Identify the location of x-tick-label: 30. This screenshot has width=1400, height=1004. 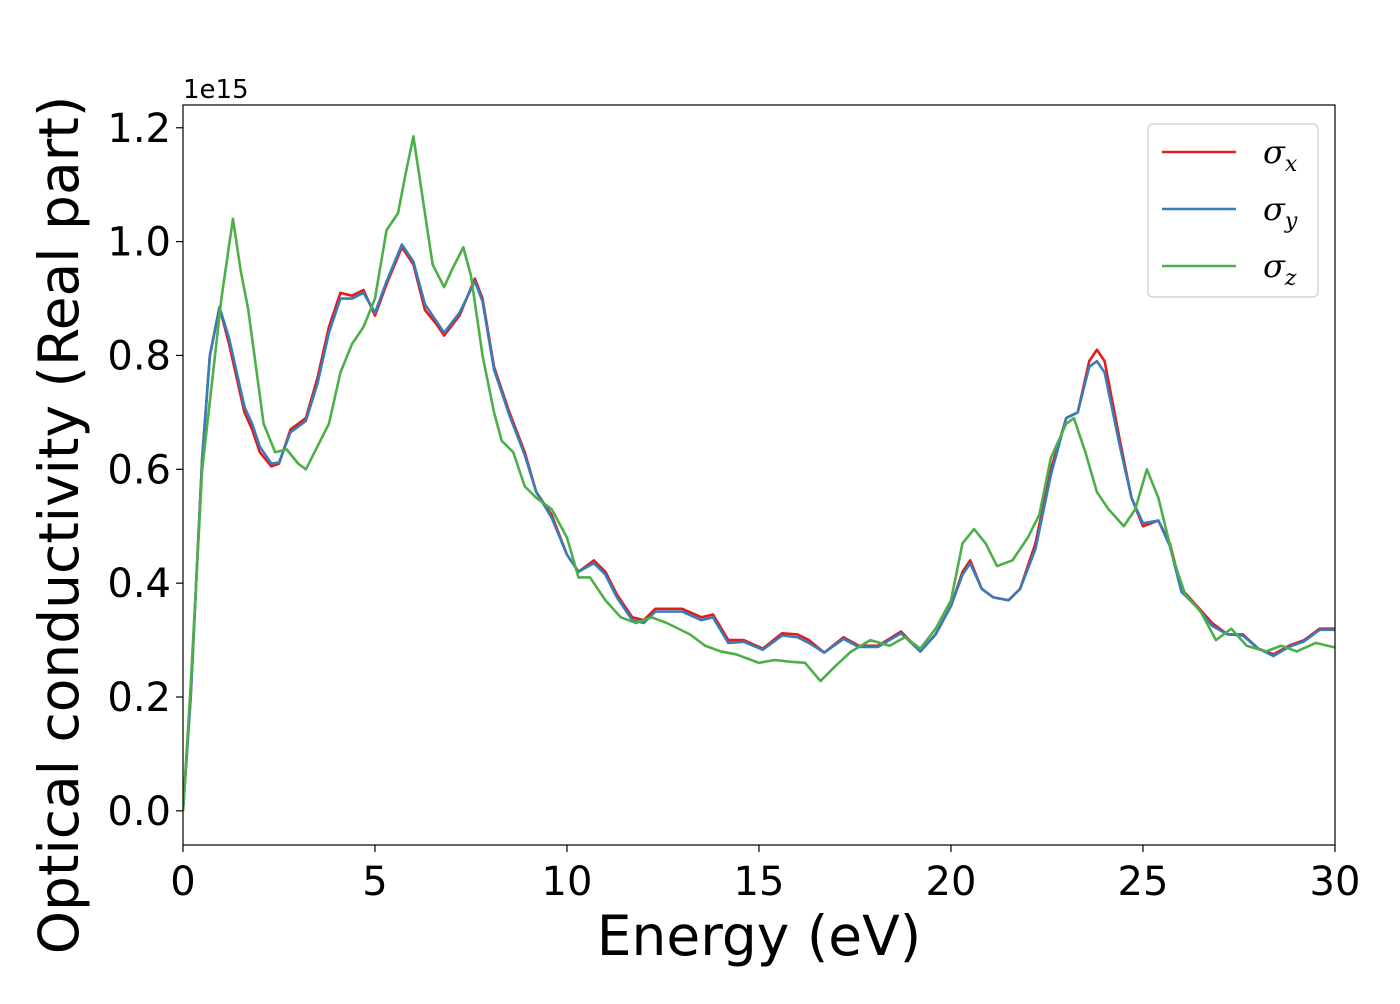
(1335, 882).